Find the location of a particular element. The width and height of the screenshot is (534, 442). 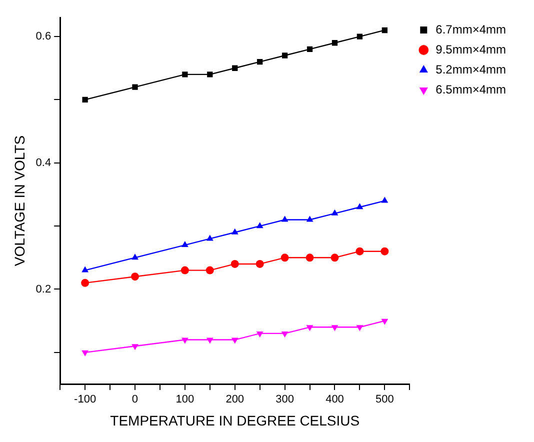

y-tick-label: 0.2 is located at coordinates (44, 289).